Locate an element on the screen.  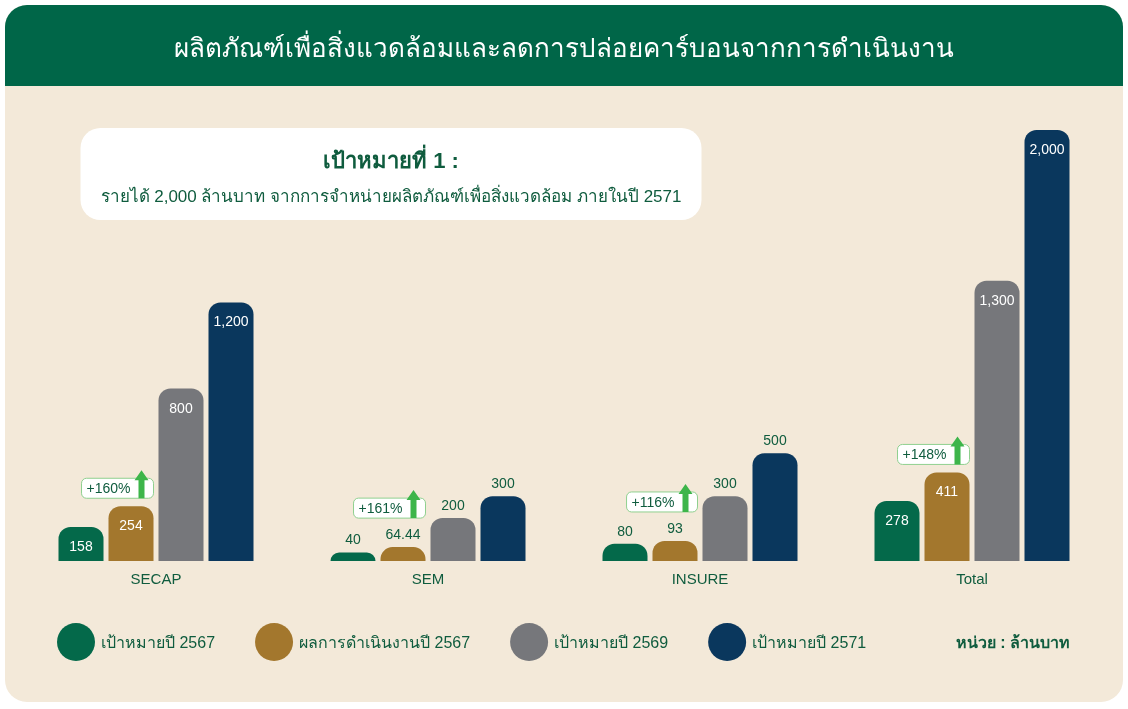
data-label: 1,200 is located at coordinates (231, 321).